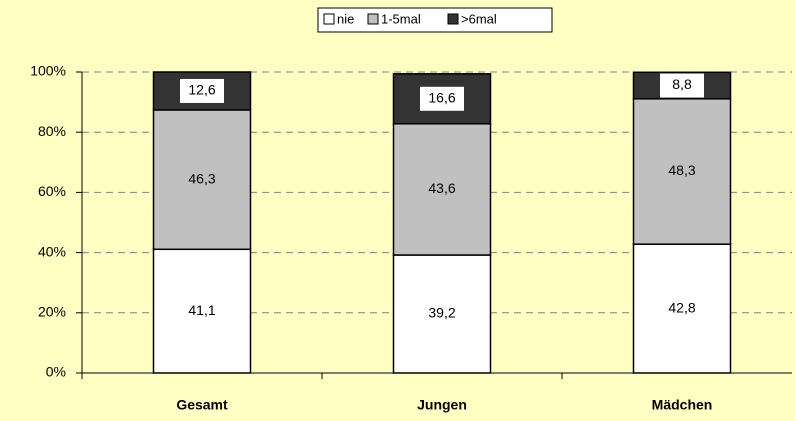  Describe the element at coordinates (442, 405) in the screenshot. I see `x-tick-label: Jungen` at that location.